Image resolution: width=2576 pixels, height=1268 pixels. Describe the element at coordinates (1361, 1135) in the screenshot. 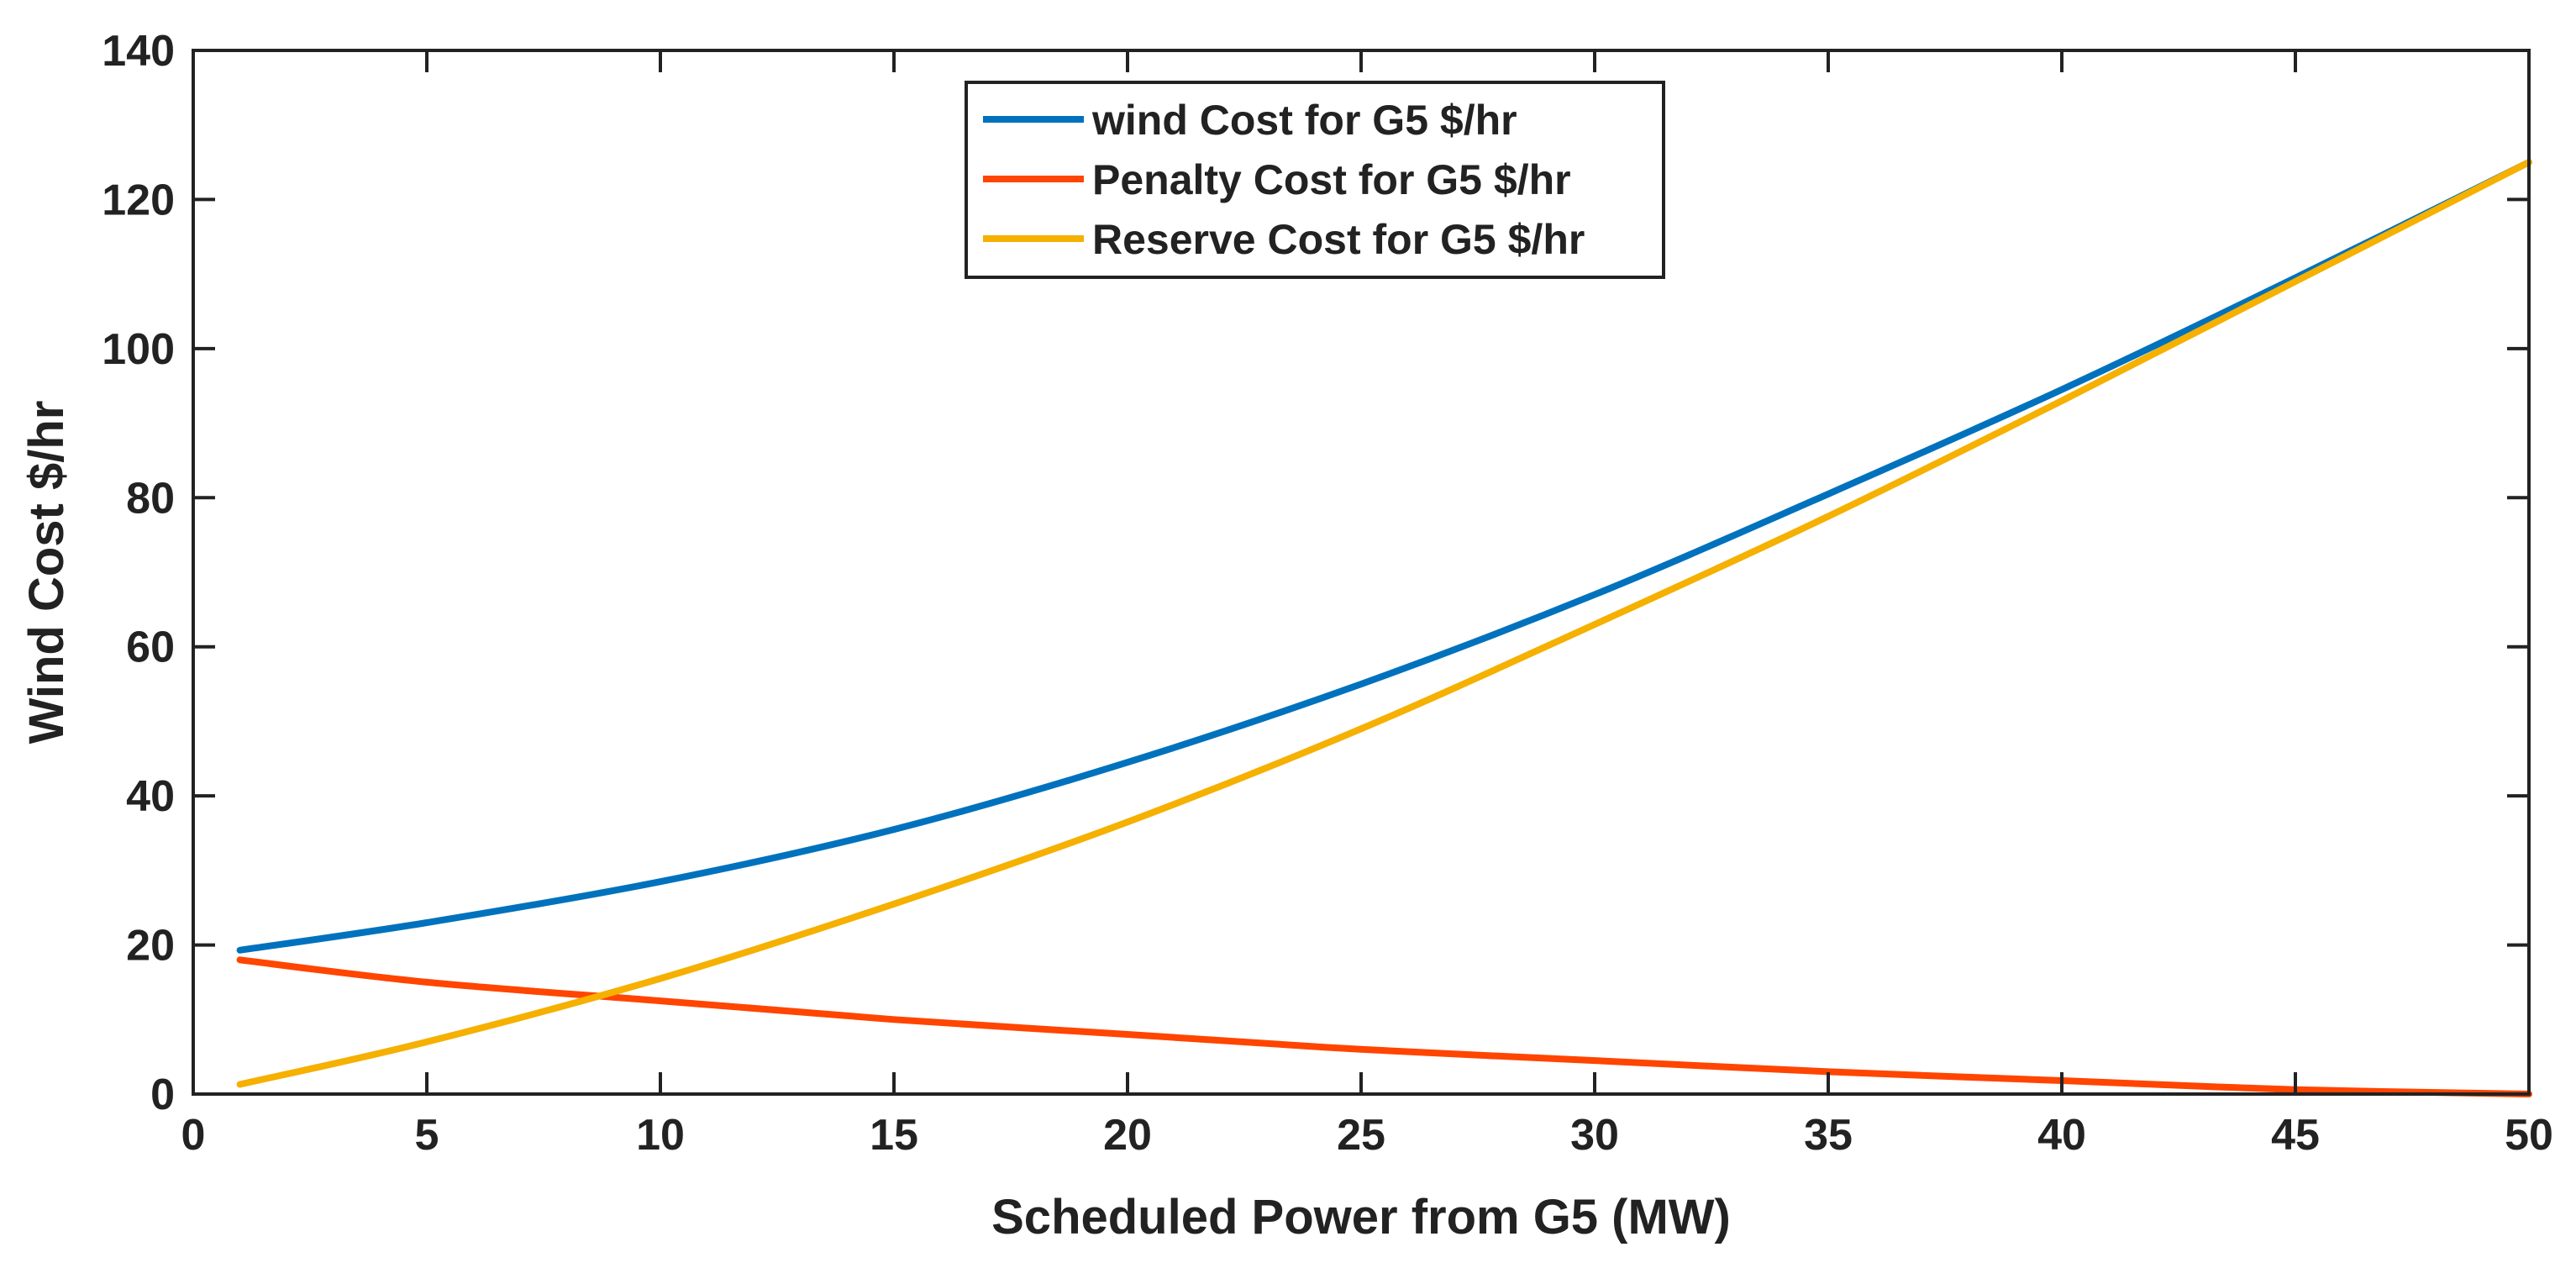

I see `x-tick-label: 25` at that location.